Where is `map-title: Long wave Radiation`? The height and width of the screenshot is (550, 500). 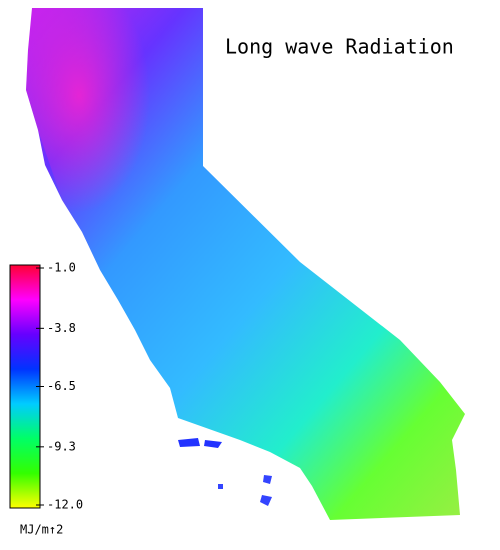
map-title: Long wave Radiation is located at coordinates (339, 47).